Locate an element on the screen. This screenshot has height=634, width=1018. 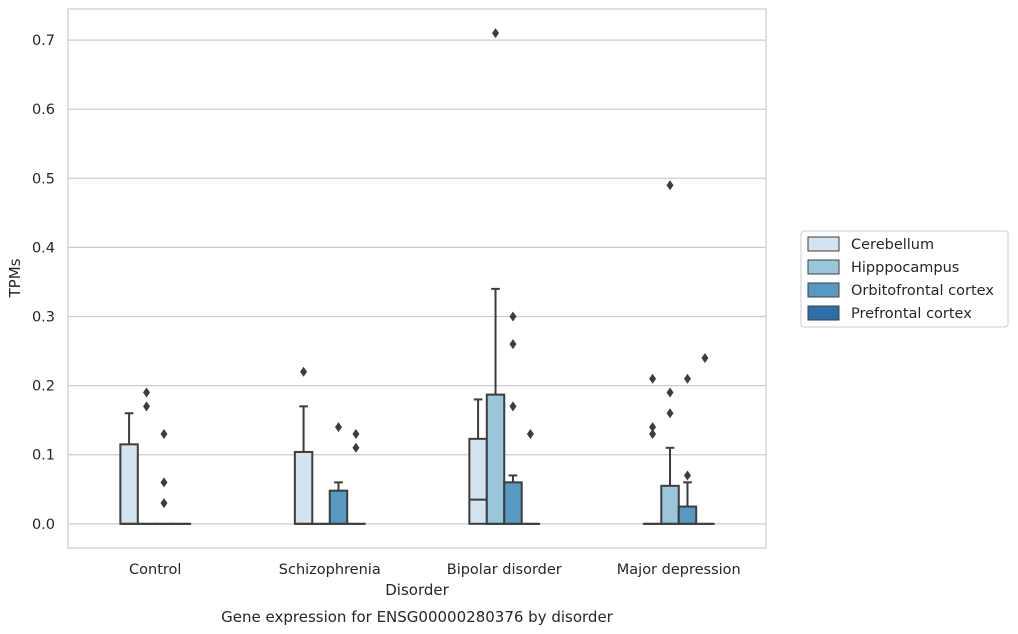
legend-label: Cerebellum is located at coordinates (892, 245).